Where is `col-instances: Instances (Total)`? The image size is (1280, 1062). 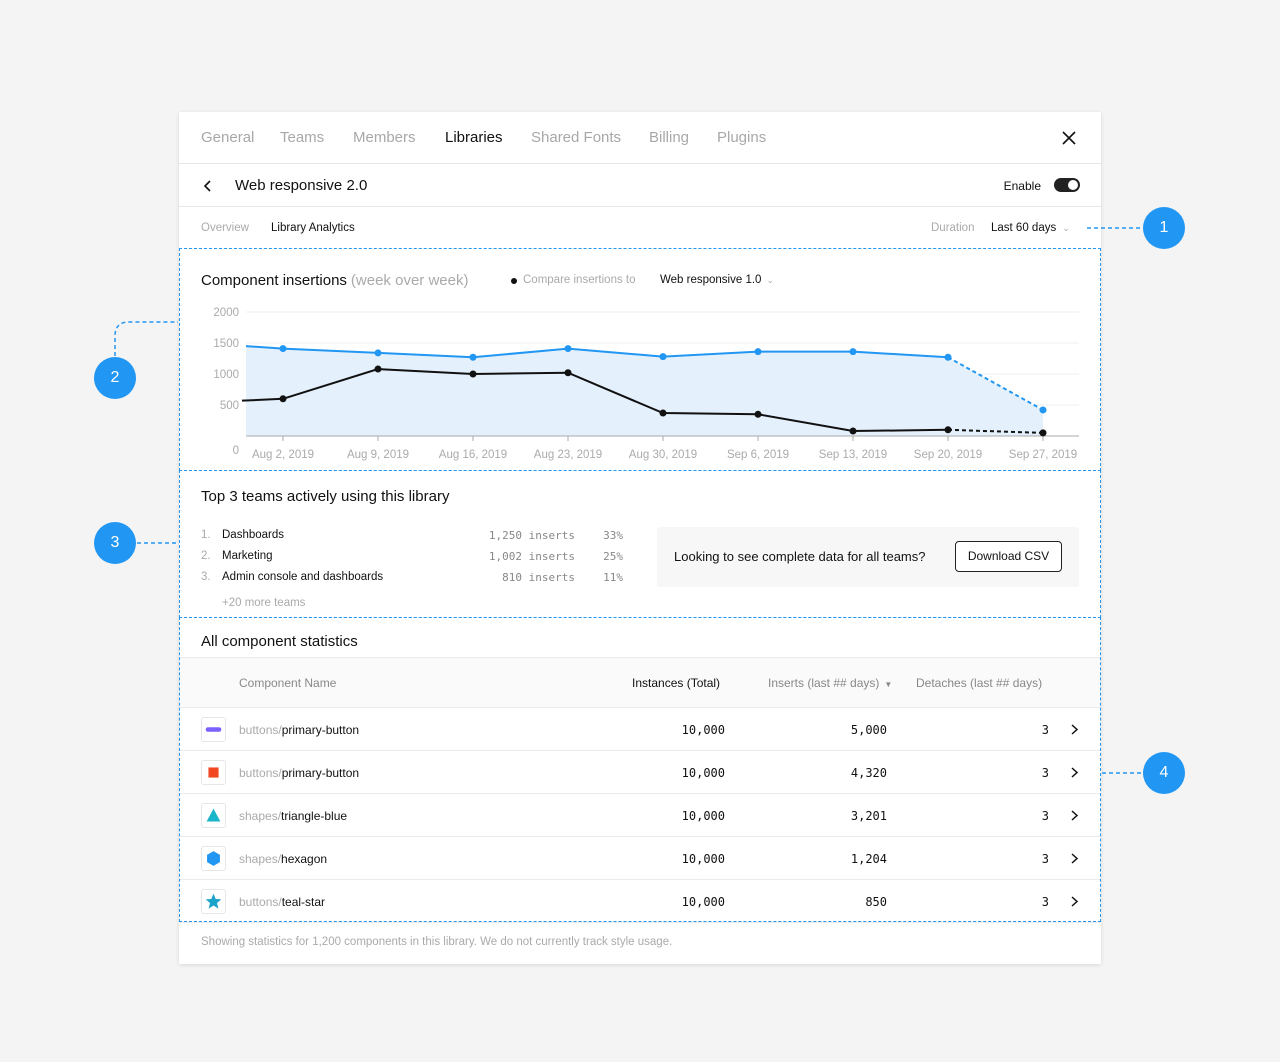
col-instances: Instances (Total) is located at coordinates (676, 683).